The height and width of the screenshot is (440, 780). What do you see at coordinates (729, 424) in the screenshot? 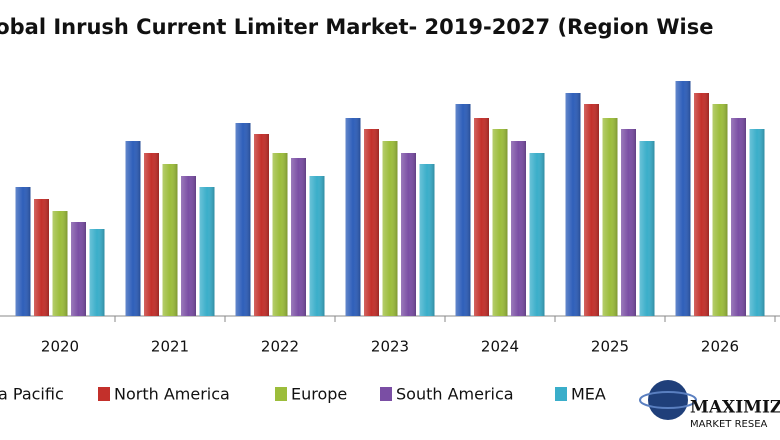
I see `logo-subtitle: MARKET RESEA` at bounding box center [729, 424].